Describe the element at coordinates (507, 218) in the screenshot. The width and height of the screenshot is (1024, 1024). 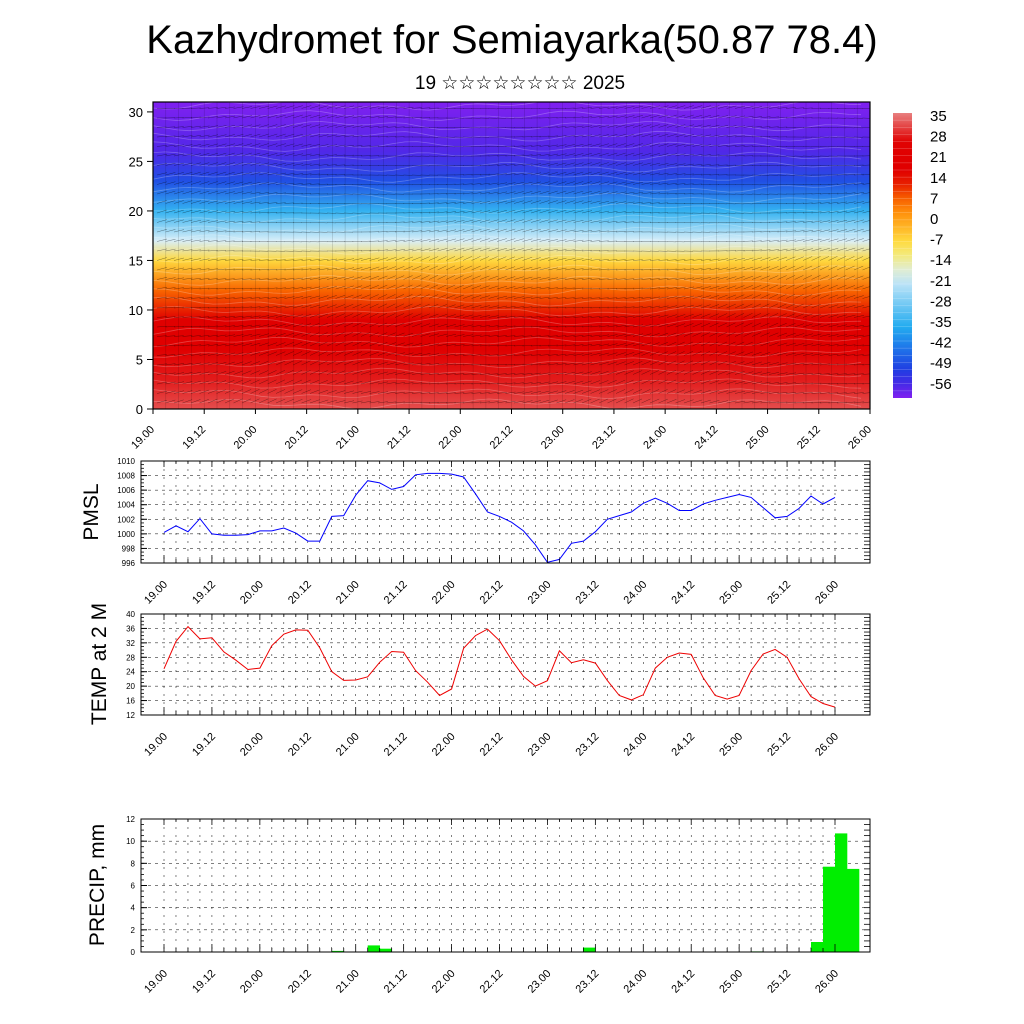
I see `isotherm-line` at that location.